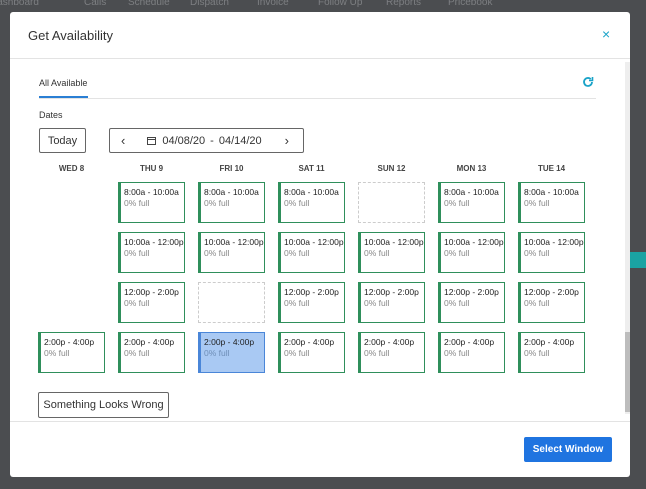  Describe the element at coordinates (273, 4) in the screenshot. I see `nav-item: Invoice` at that location.